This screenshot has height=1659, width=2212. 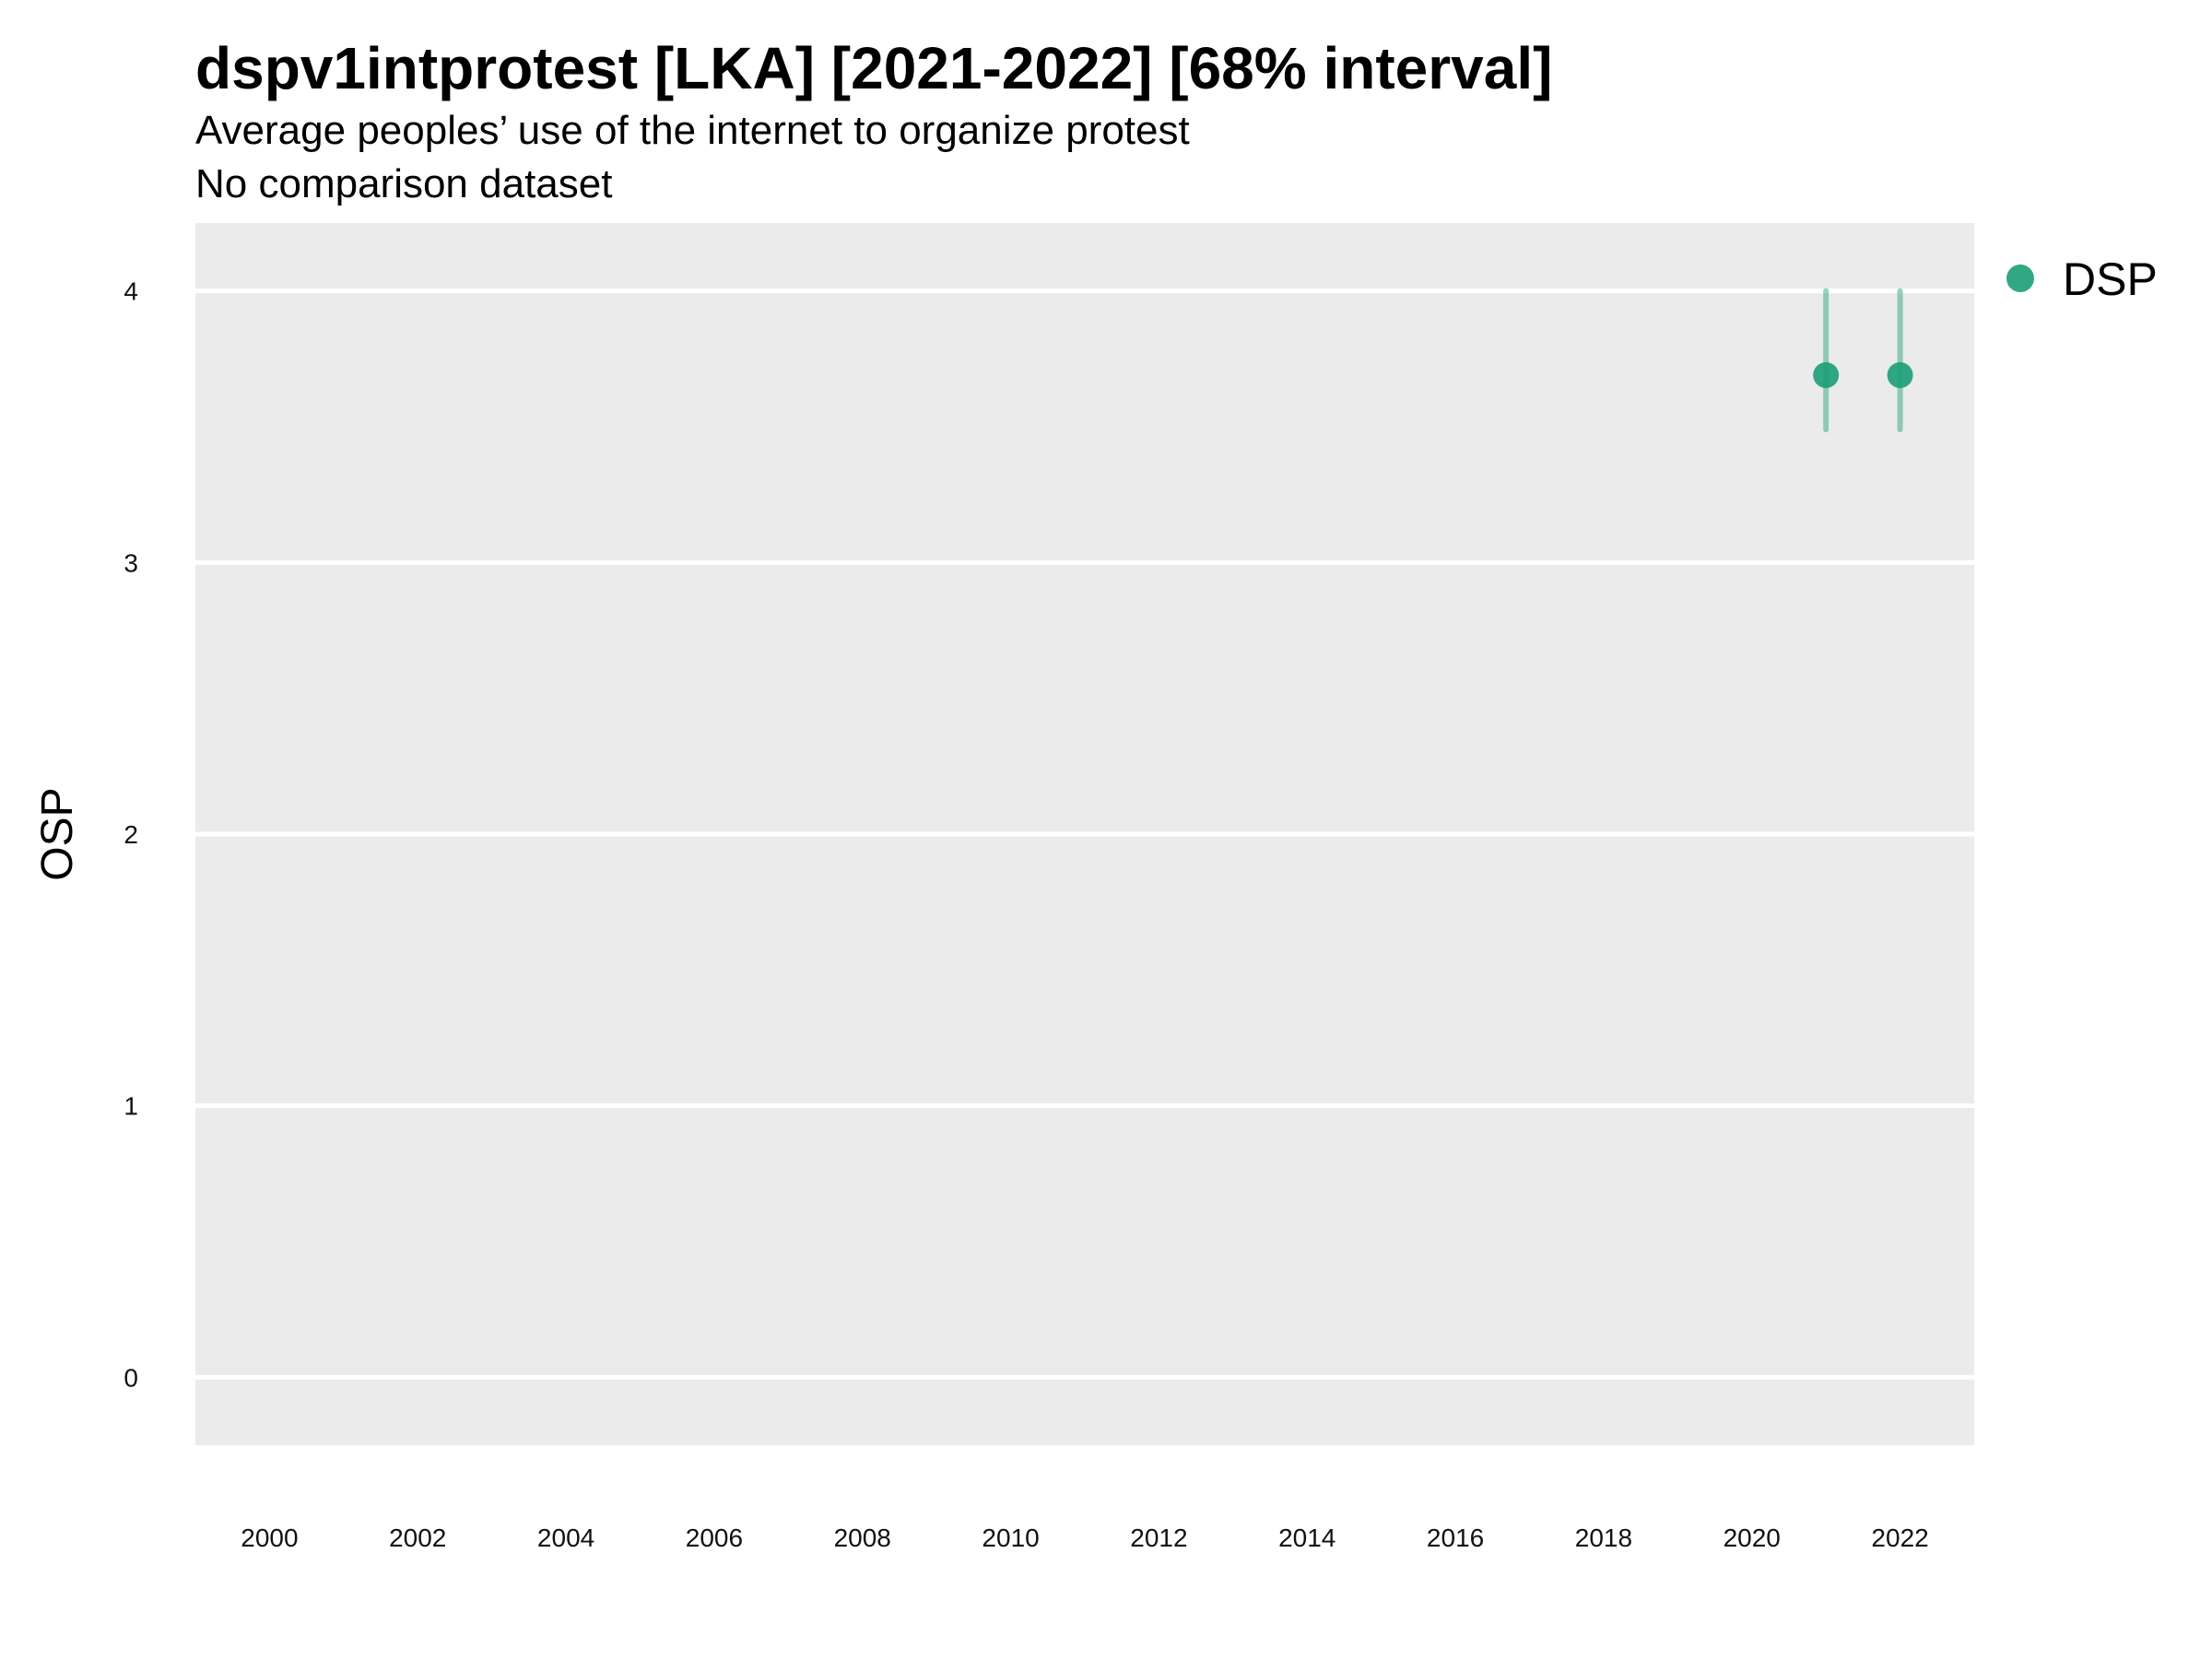 I want to click on y-axis-label: OSP, so click(x=57, y=833).